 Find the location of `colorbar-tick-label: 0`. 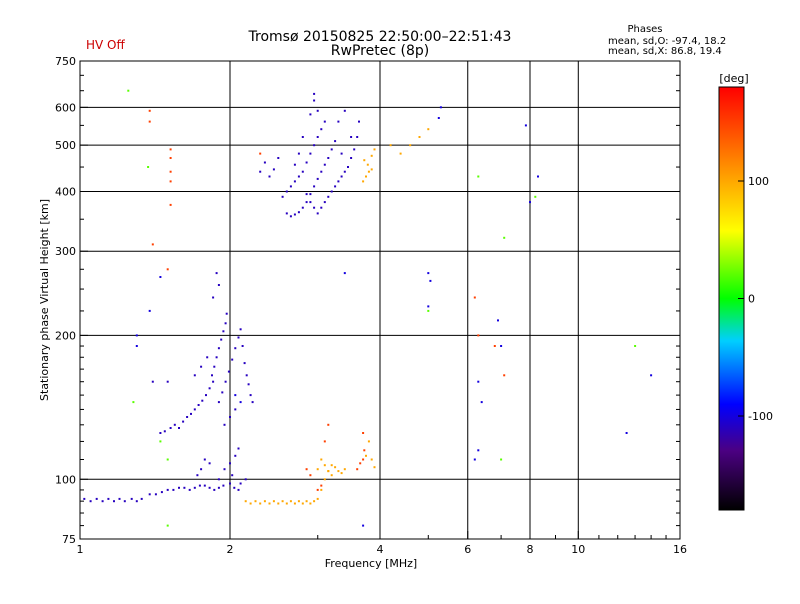

colorbar-tick-label: 0 is located at coordinates (751, 299).